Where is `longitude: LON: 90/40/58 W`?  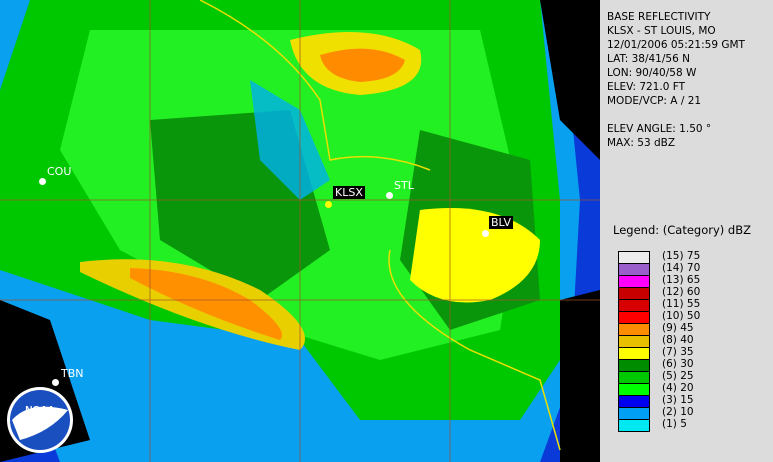 longitude: LON: 90/40/58 W is located at coordinates (652, 73).